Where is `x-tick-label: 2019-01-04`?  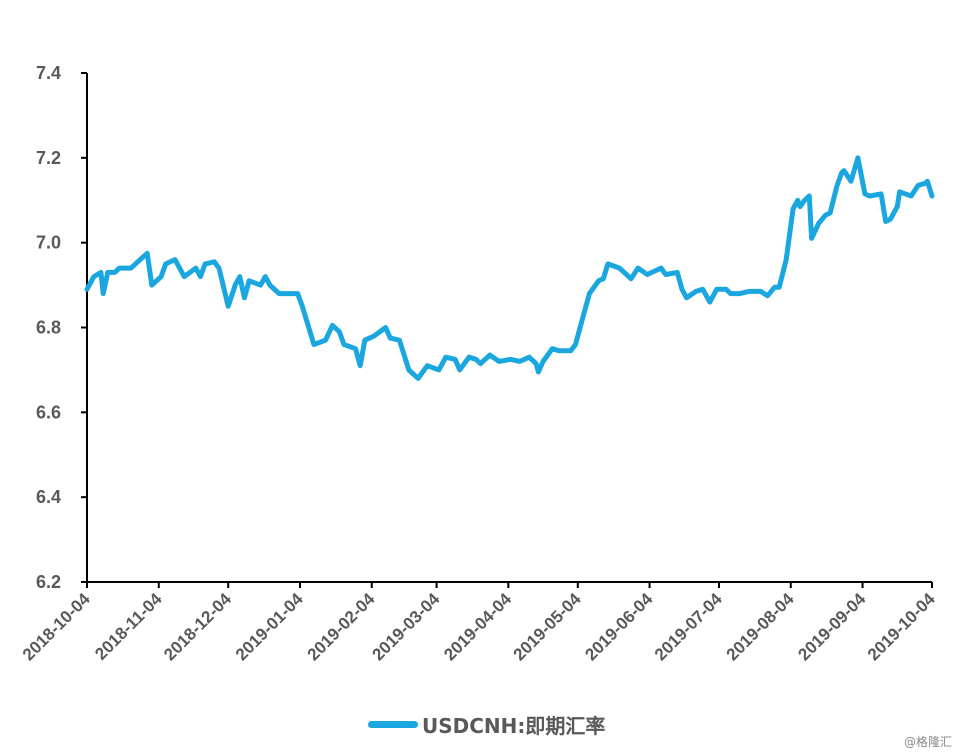 x-tick-label: 2019-01-04 is located at coordinates (269, 626).